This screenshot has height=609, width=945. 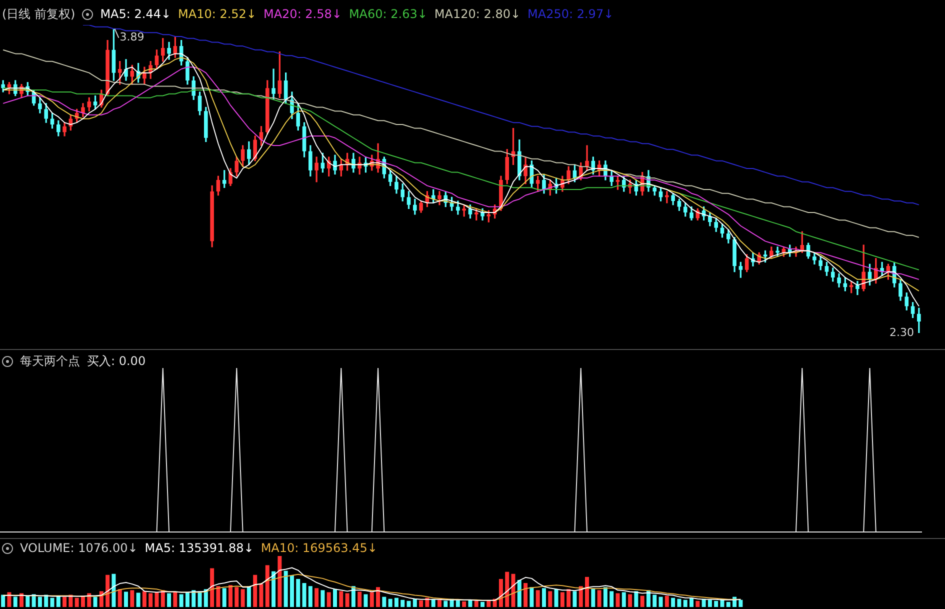 I want to click on annotation: 2.30, so click(x=902, y=332).